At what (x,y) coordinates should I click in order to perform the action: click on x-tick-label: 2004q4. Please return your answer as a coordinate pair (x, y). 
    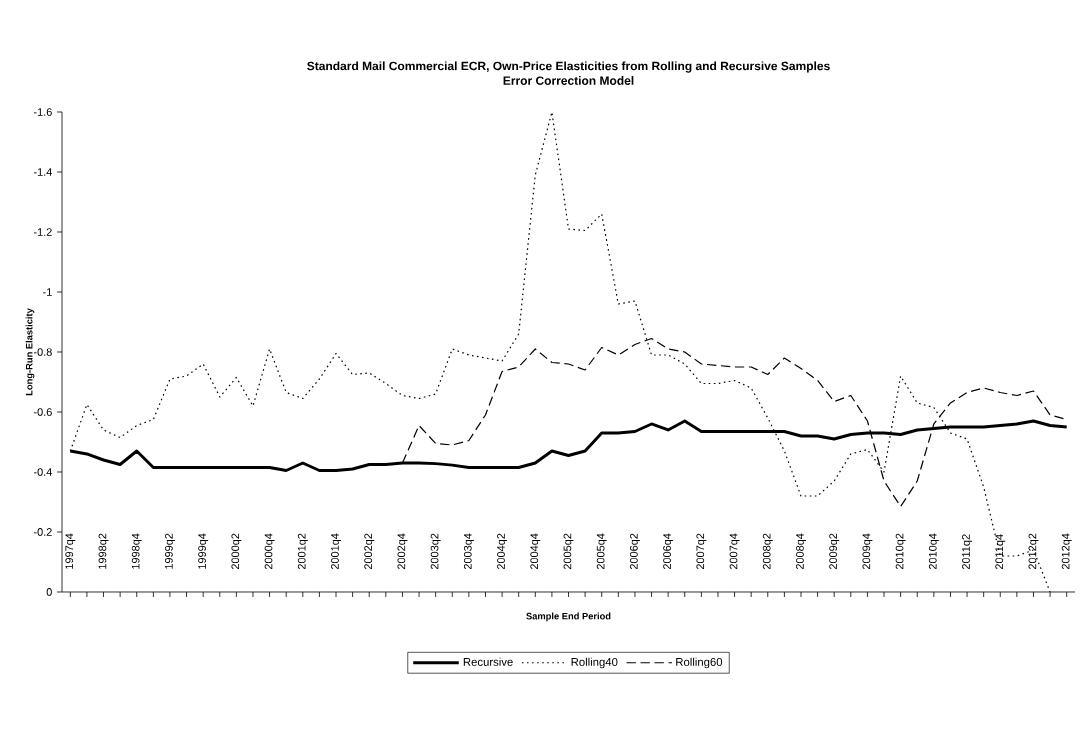
    Looking at the image, I should click on (535, 551).